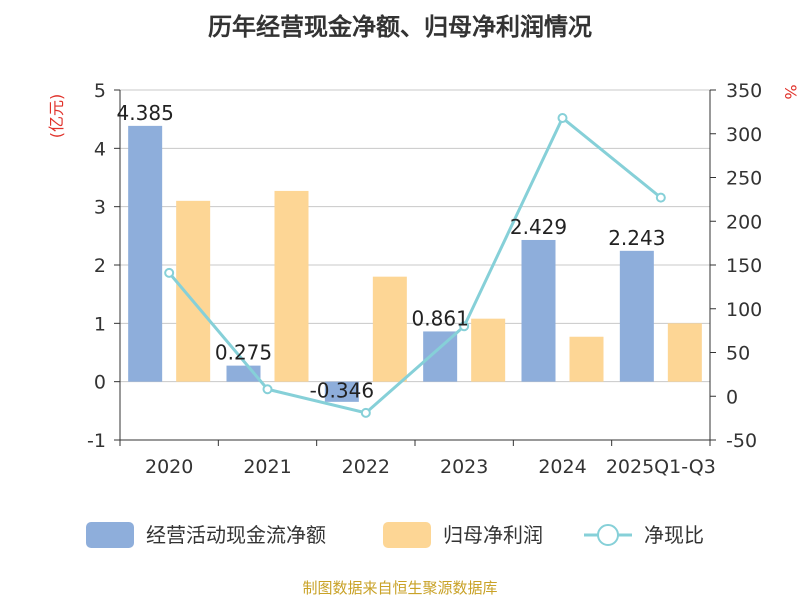 This screenshot has height=600, width=800. Describe the element at coordinates (236, 535) in the screenshot. I see `legend-label-cashflow: 经营活动现金流净额` at that location.